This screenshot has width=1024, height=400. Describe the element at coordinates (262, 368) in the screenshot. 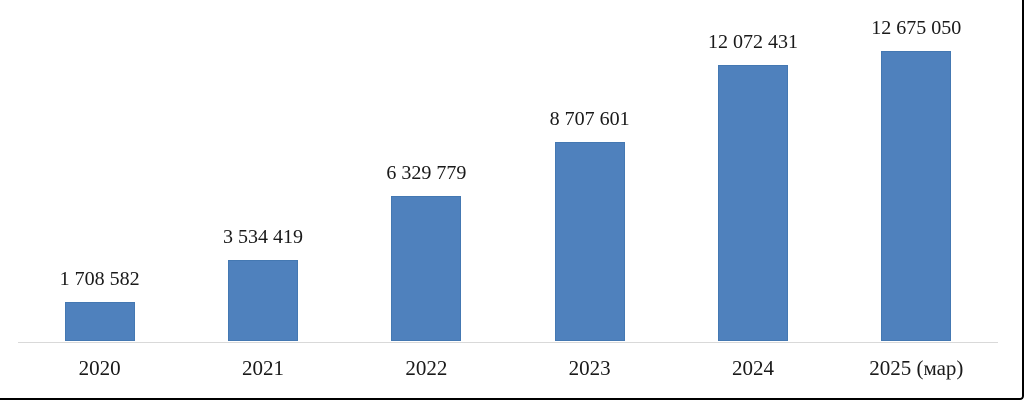

I see `x-axis-tick-label: 2021` at that location.